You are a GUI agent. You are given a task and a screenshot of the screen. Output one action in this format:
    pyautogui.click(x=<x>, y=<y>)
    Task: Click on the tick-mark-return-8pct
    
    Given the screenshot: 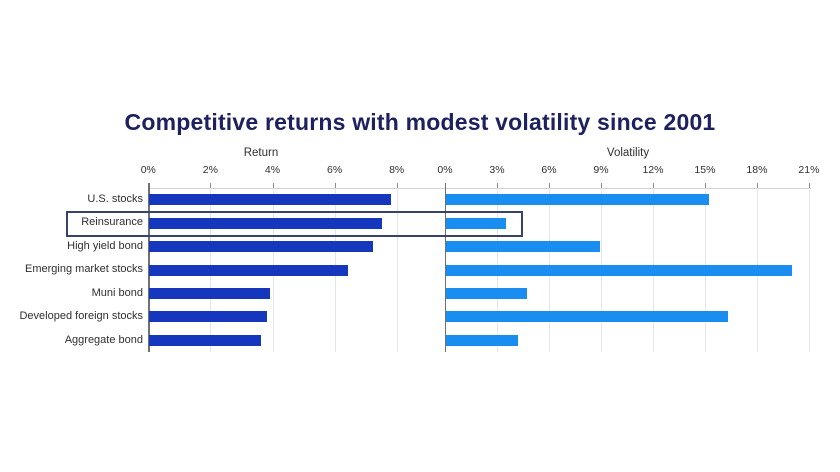 What is the action you would take?
    pyautogui.click(x=397, y=185)
    